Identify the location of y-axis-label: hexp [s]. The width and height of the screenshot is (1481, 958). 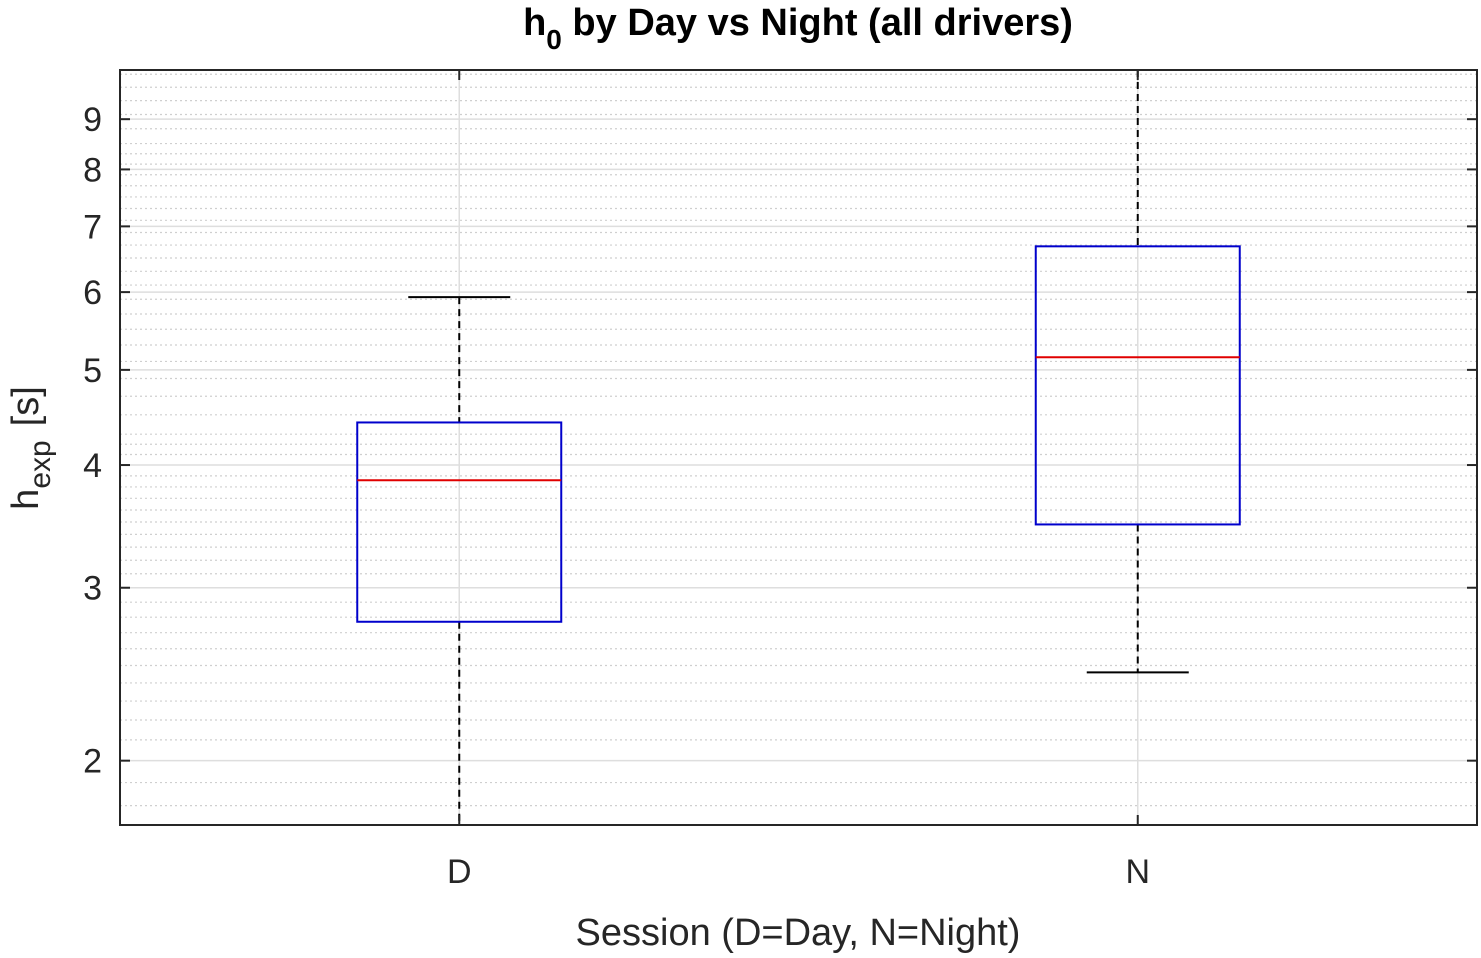
(31, 448).